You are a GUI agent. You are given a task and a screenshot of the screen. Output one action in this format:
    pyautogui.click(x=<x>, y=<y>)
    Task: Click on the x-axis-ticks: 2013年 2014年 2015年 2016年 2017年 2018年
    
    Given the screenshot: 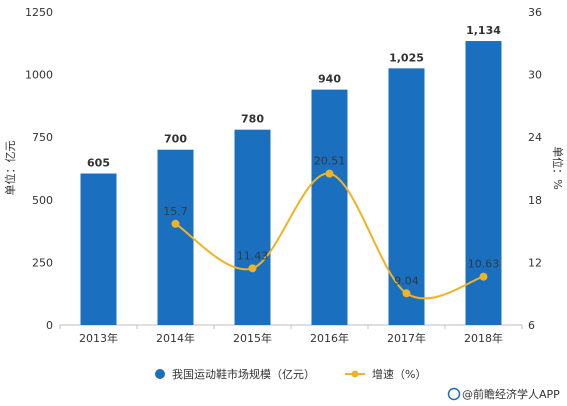 What is the action you would take?
    pyautogui.click(x=291, y=335)
    